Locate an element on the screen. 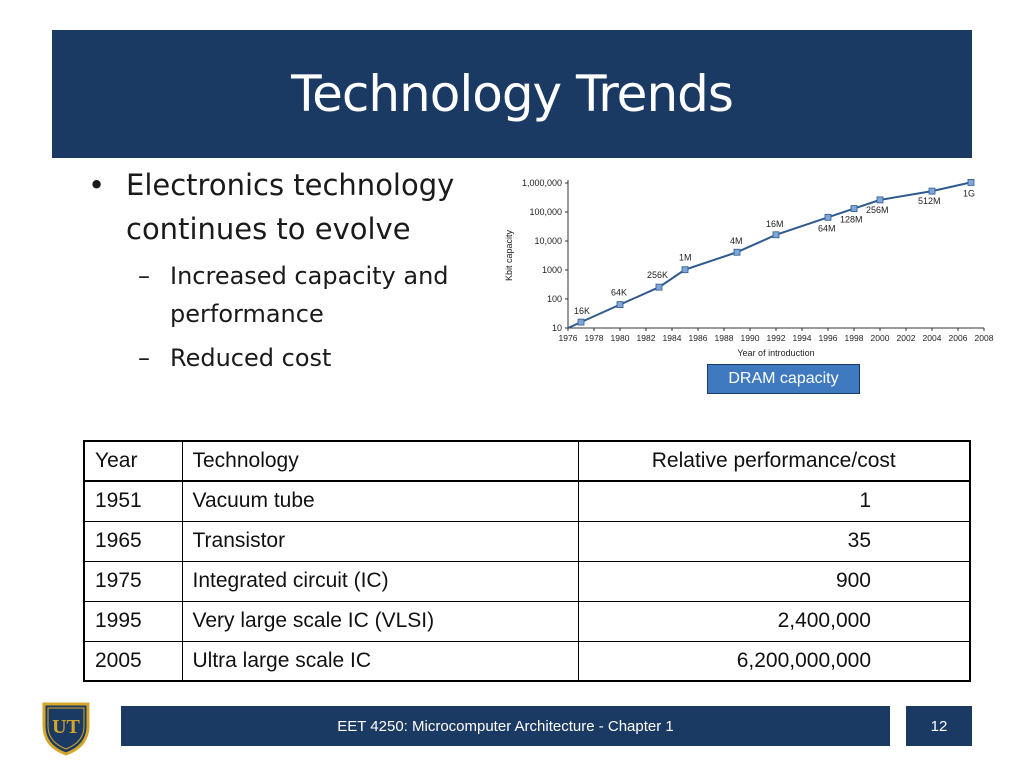  page-number: 12 is located at coordinates (939, 726).